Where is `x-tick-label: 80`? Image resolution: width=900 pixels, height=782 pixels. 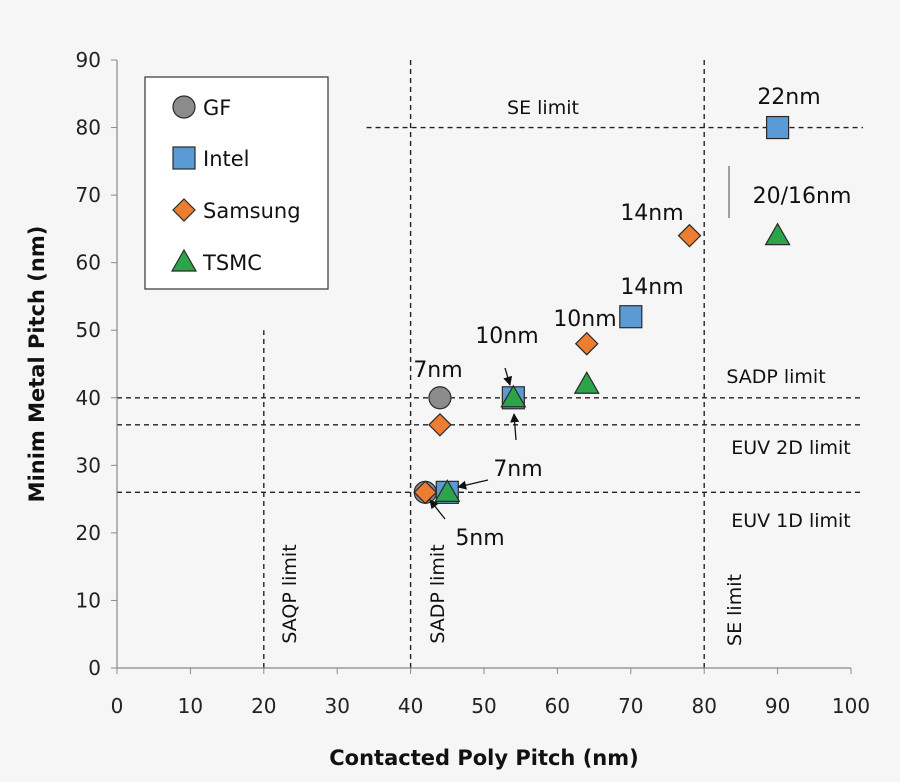
x-tick-label: 80 is located at coordinates (703, 706).